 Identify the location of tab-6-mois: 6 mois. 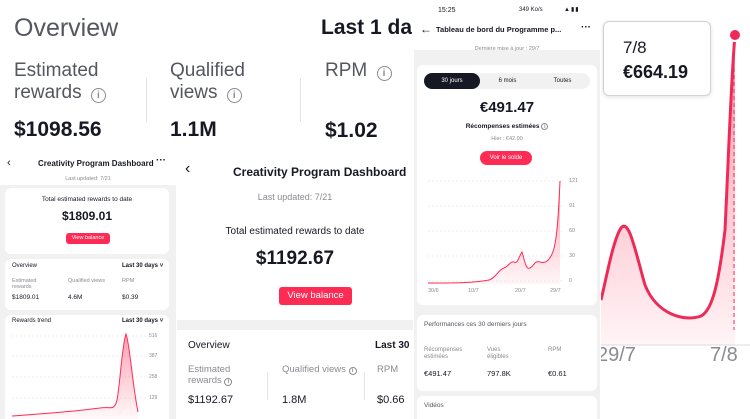
(507, 81).